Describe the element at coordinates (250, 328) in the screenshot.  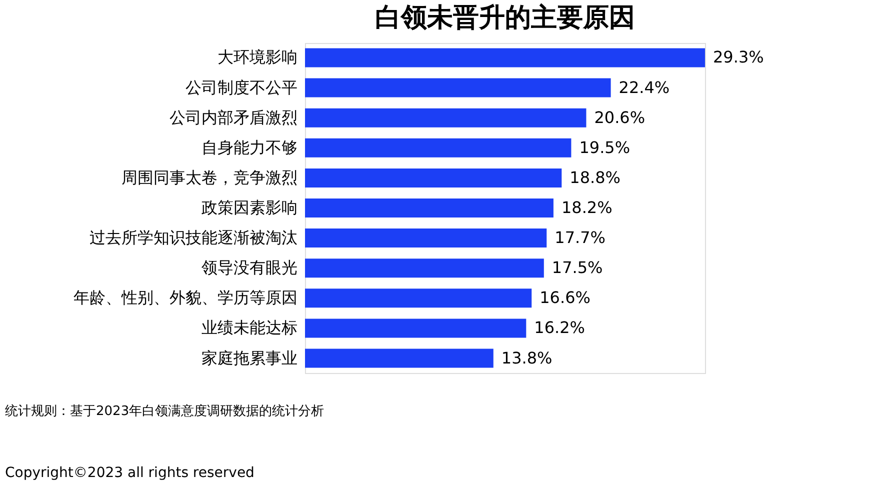
I see `y-tick-label: 业绩未能达标` at that location.